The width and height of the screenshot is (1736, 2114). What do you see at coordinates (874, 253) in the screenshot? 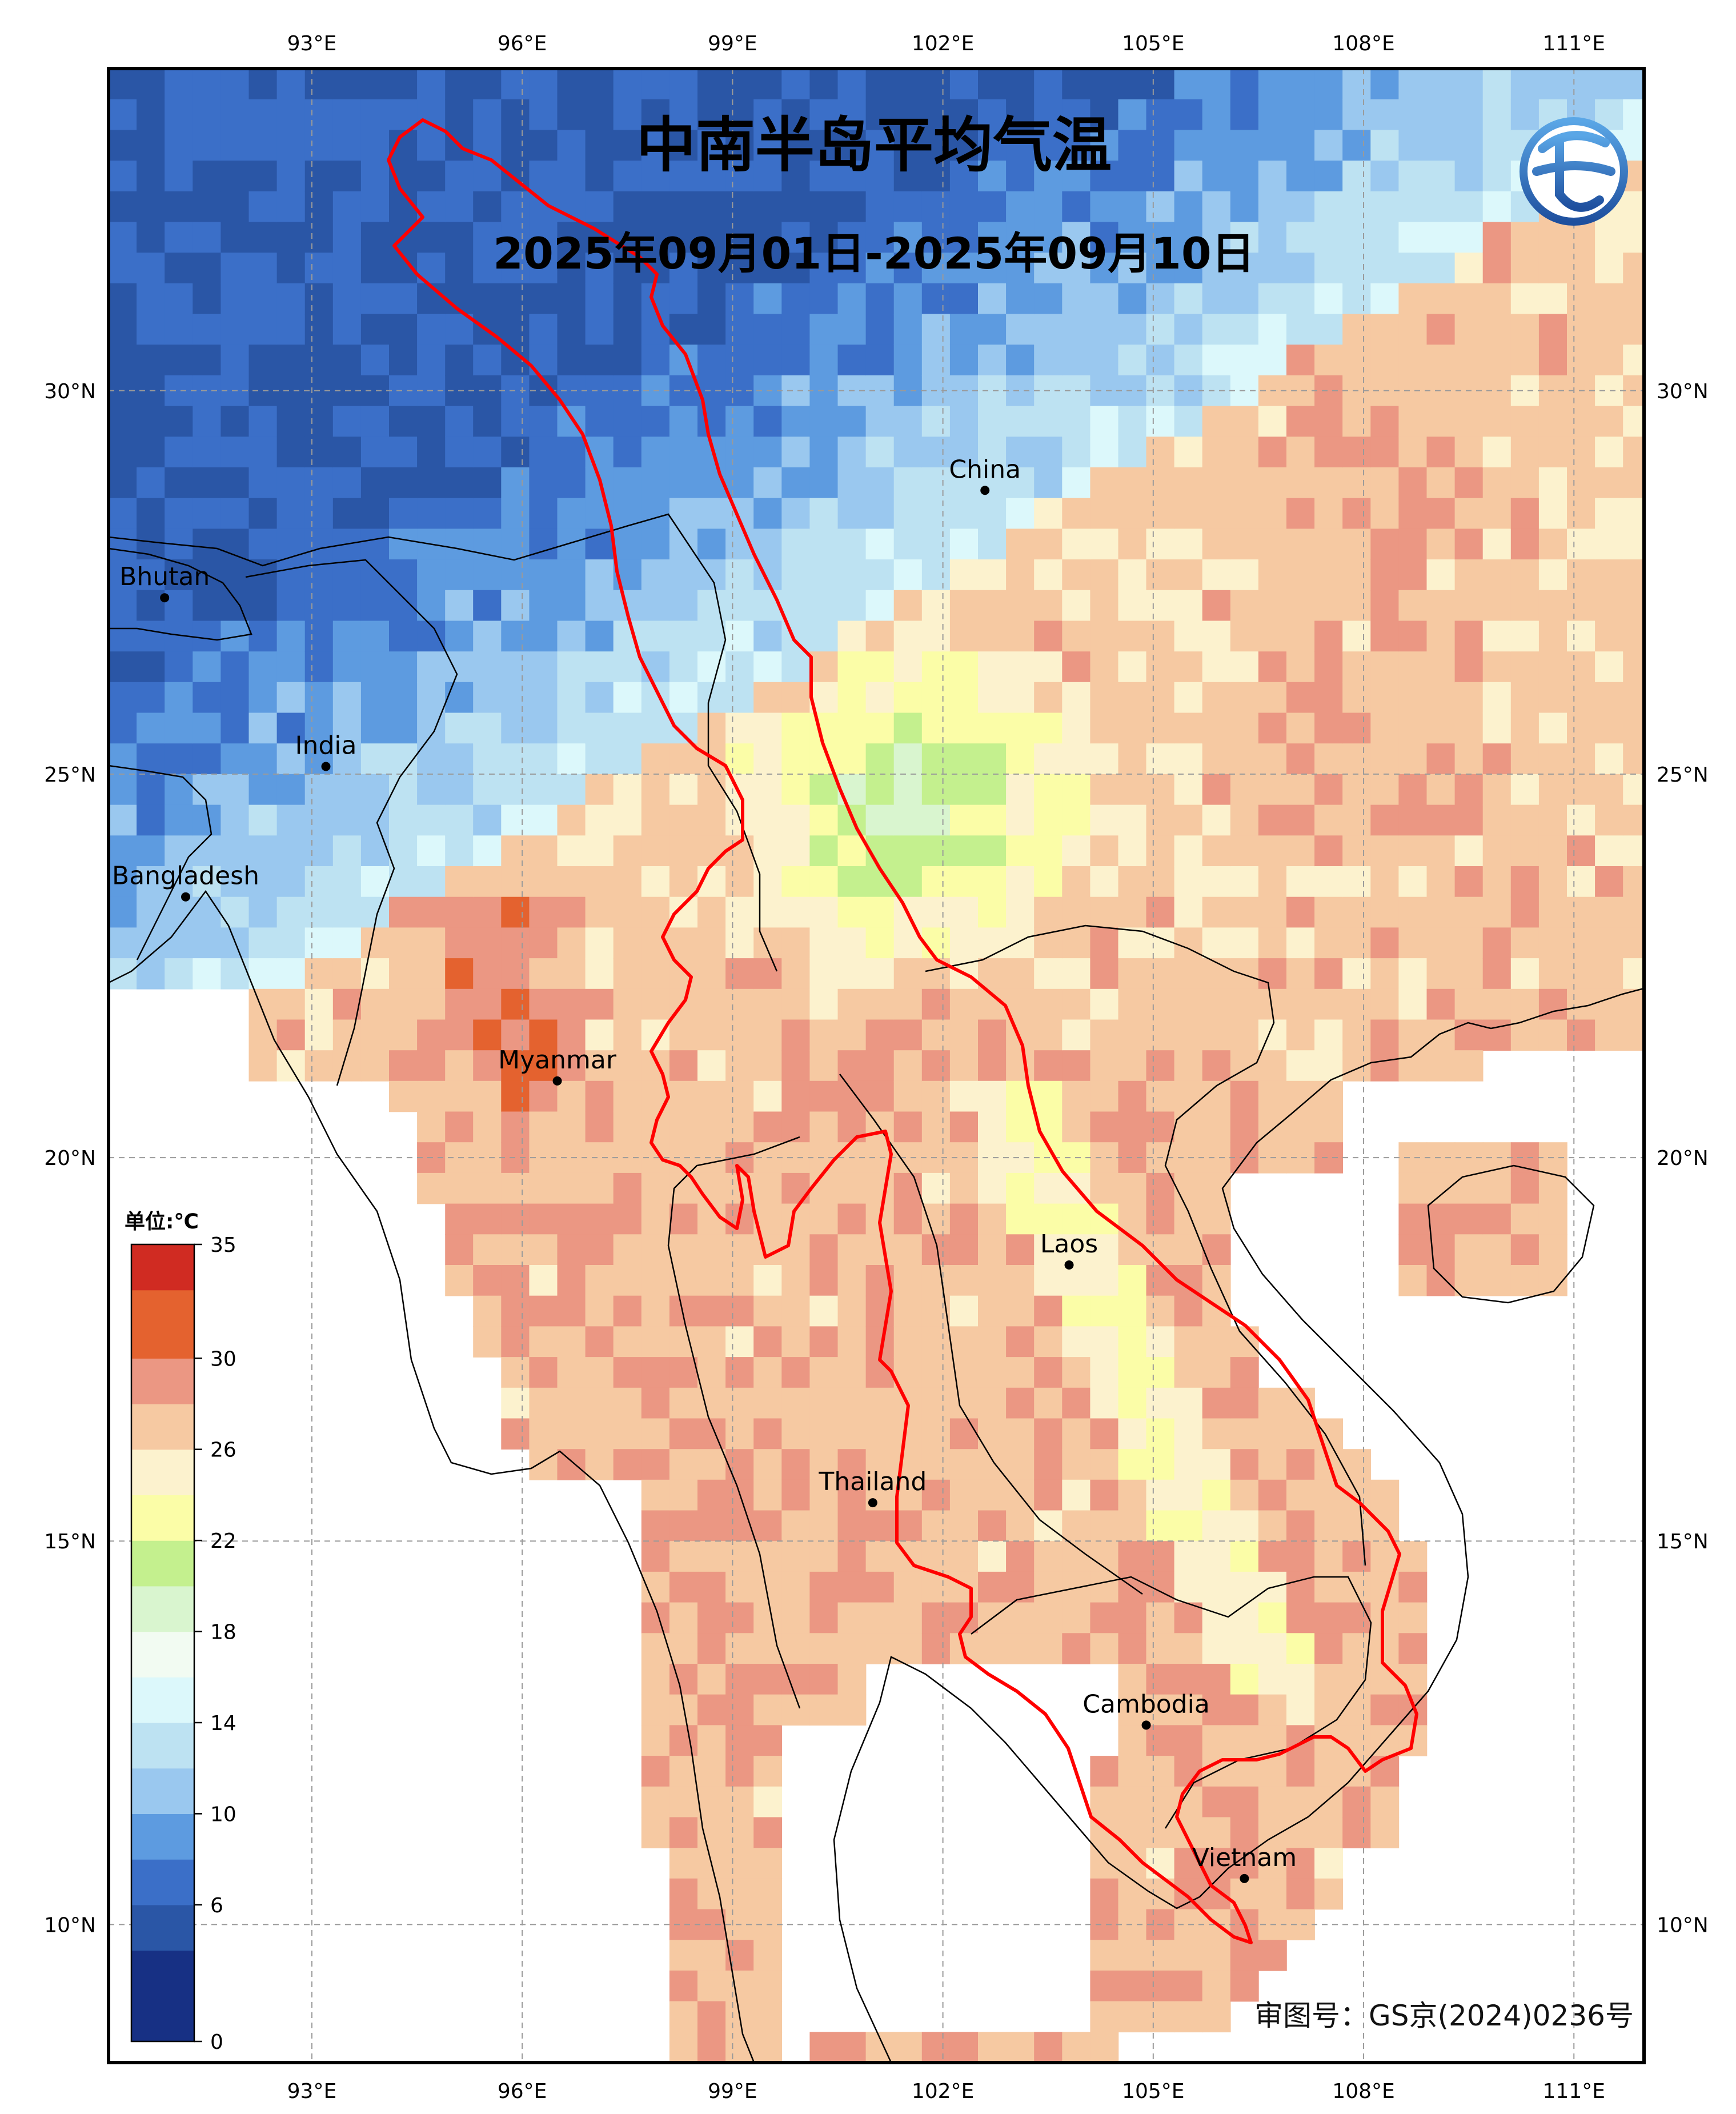
I see `map-subtitle: 2025年09月01日-2025年09月10日` at bounding box center [874, 253].